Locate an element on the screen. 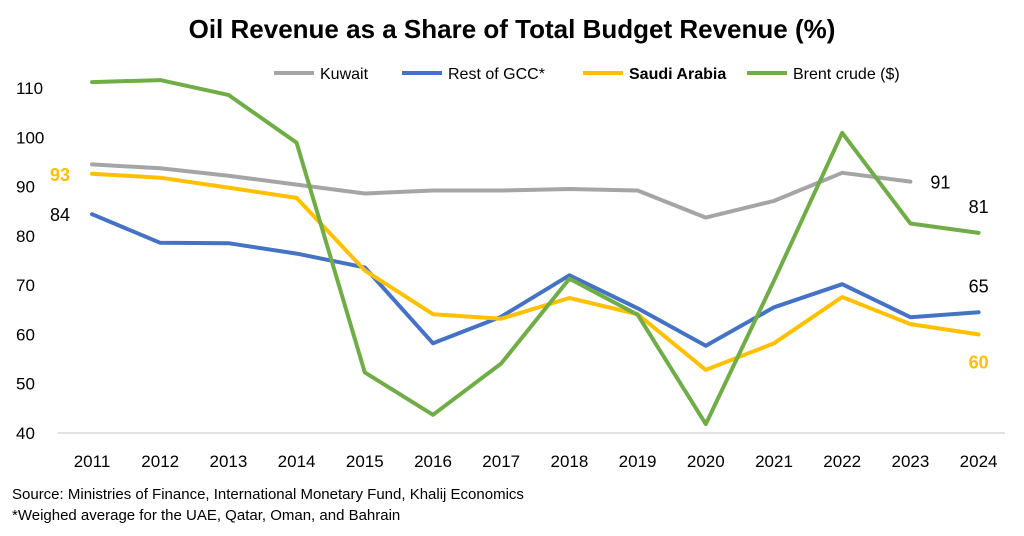 The height and width of the screenshot is (536, 1024). y-tick-label: 90 is located at coordinates (25, 187).